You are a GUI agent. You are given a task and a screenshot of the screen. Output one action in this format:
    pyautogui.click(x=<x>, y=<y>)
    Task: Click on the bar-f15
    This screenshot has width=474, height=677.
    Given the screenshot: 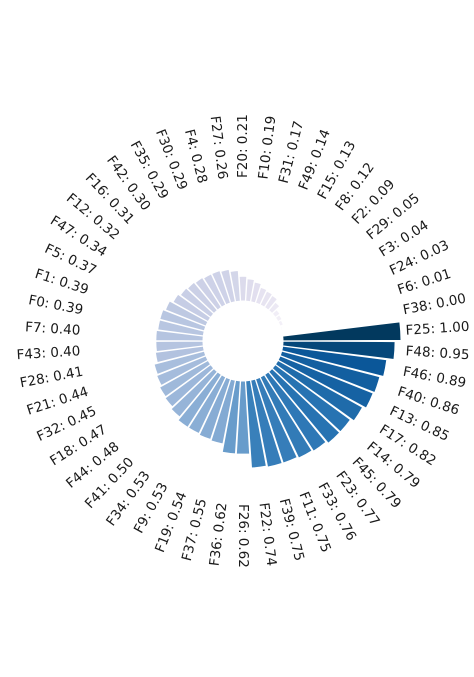 What is the action you would take?
    pyautogui.click(x=266, y=299)
    